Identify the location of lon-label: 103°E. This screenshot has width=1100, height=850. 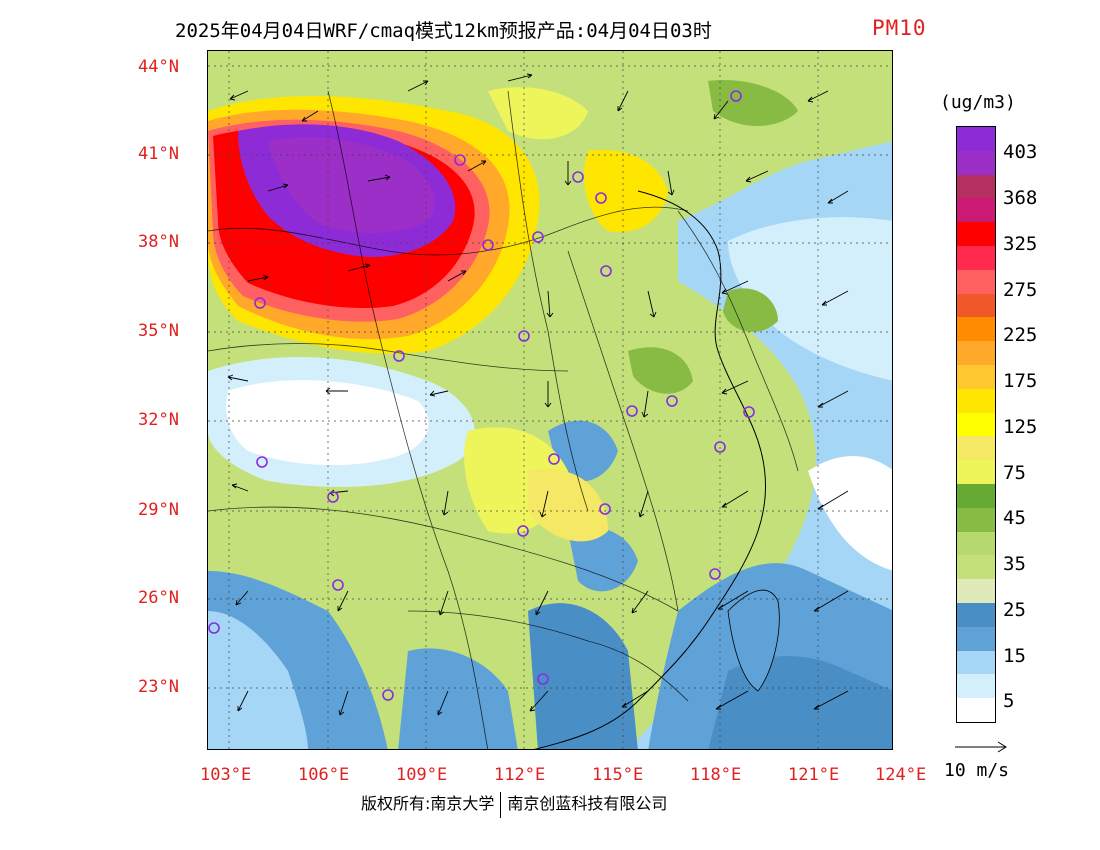
(226, 775).